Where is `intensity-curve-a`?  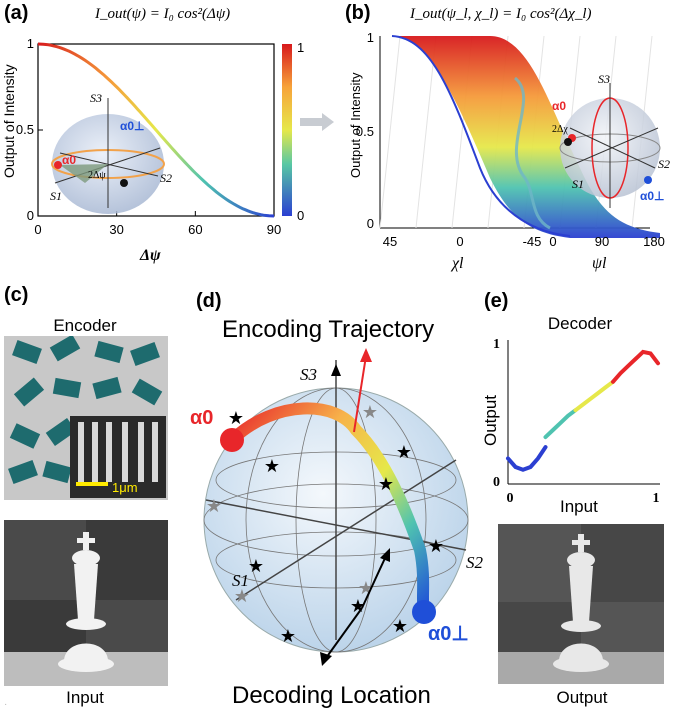 intensity-curve-a is located at coordinates (156, 130).